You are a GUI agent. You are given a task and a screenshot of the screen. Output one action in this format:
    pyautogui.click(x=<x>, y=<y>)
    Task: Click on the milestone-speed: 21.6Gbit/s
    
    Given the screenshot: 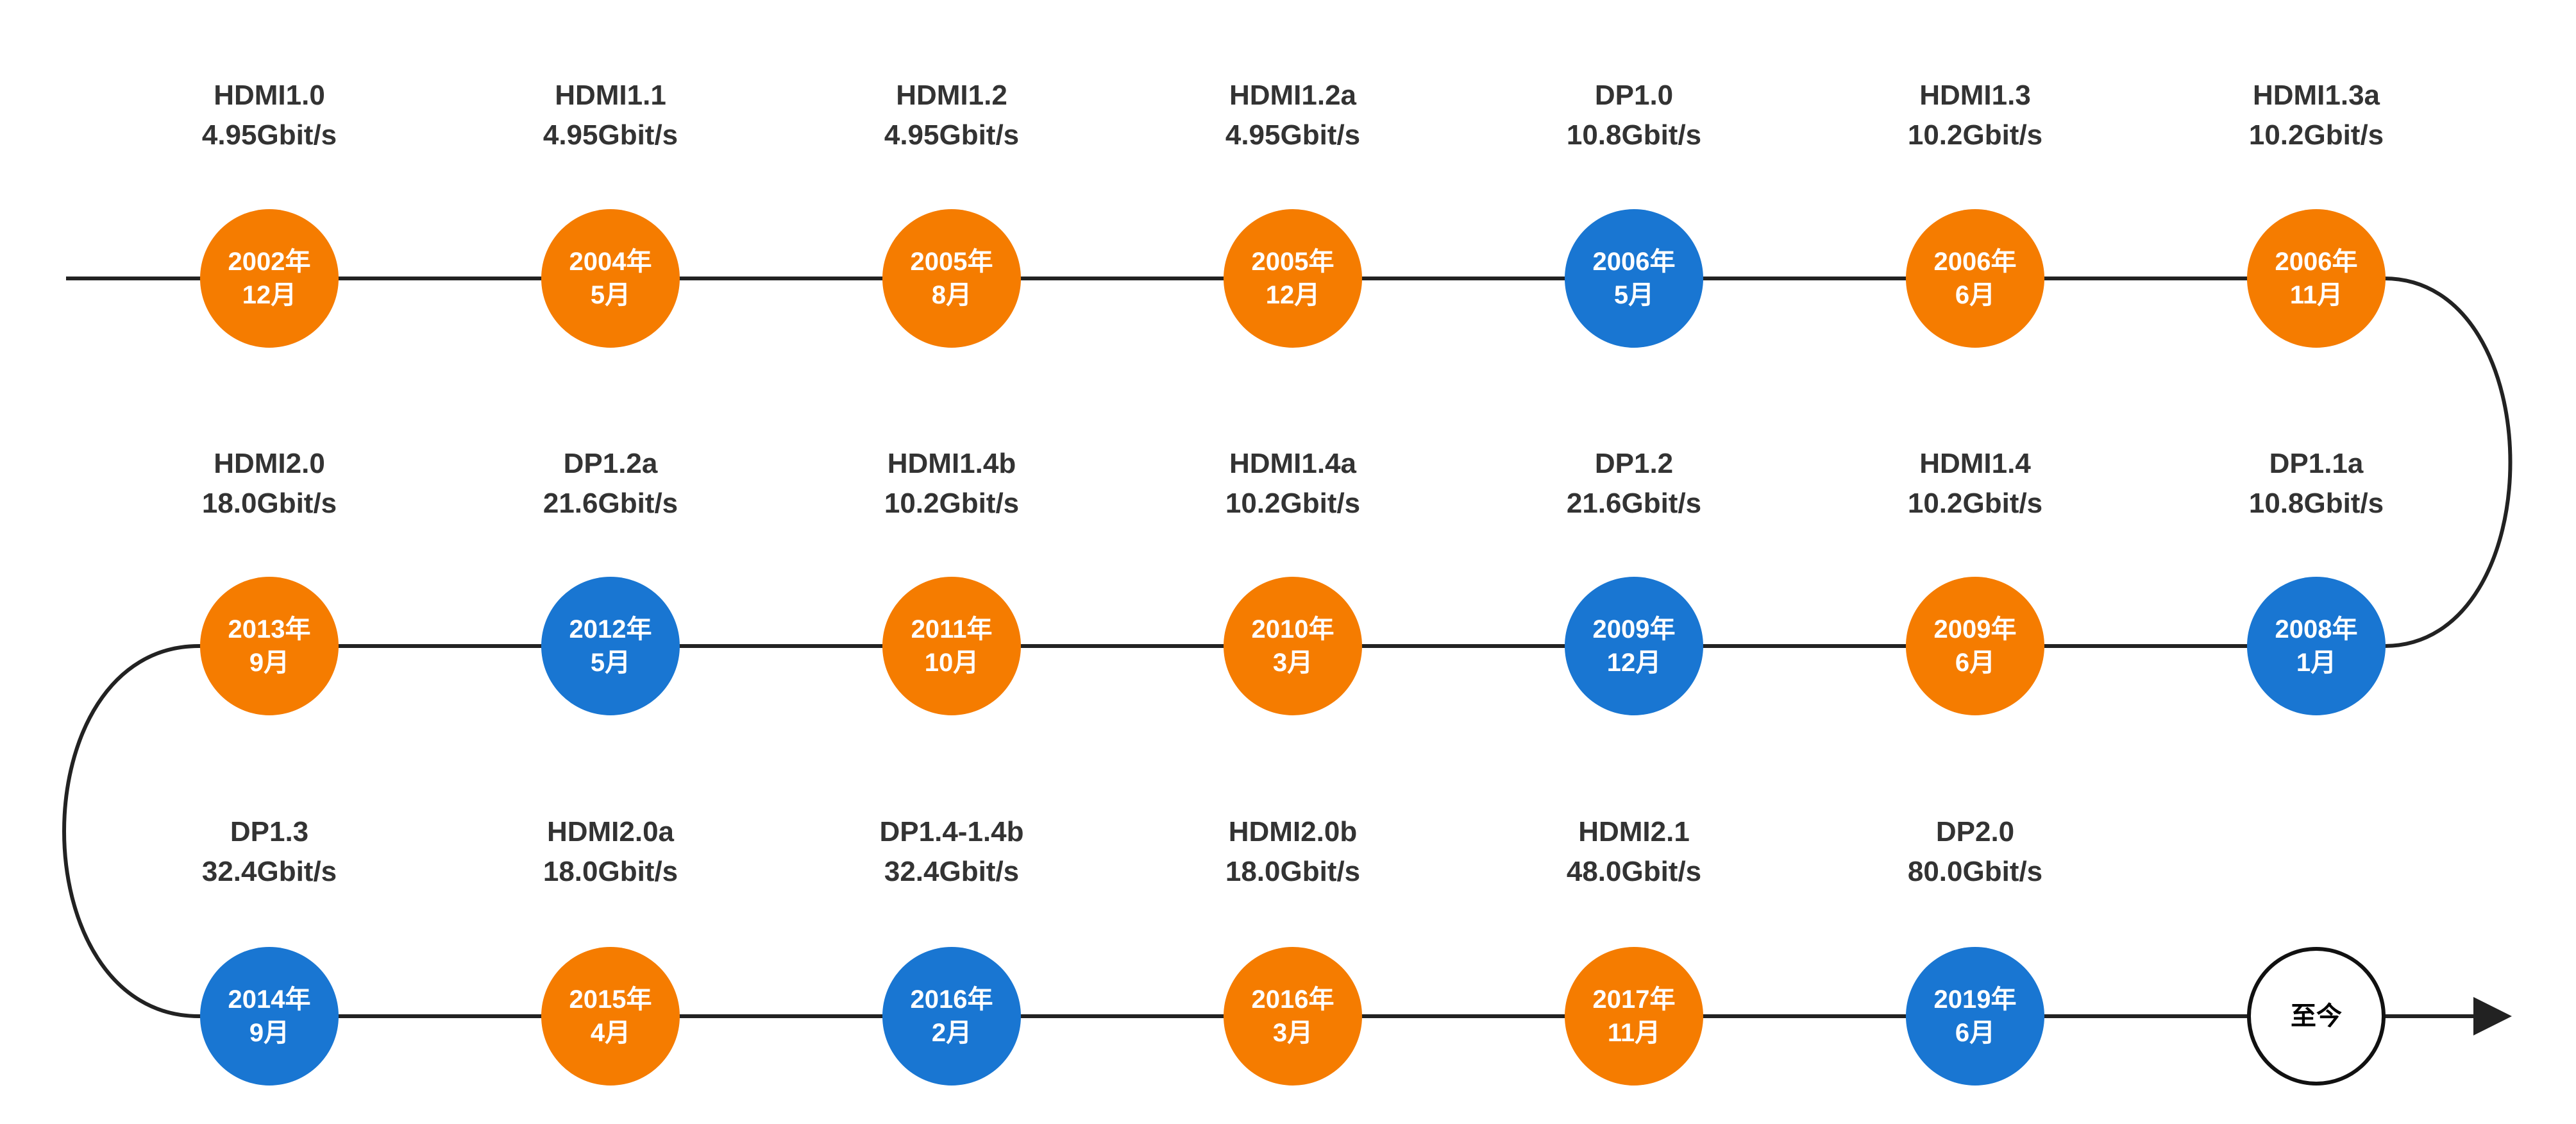 What is the action you would take?
    pyautogui.click(x=610, y=504)
    